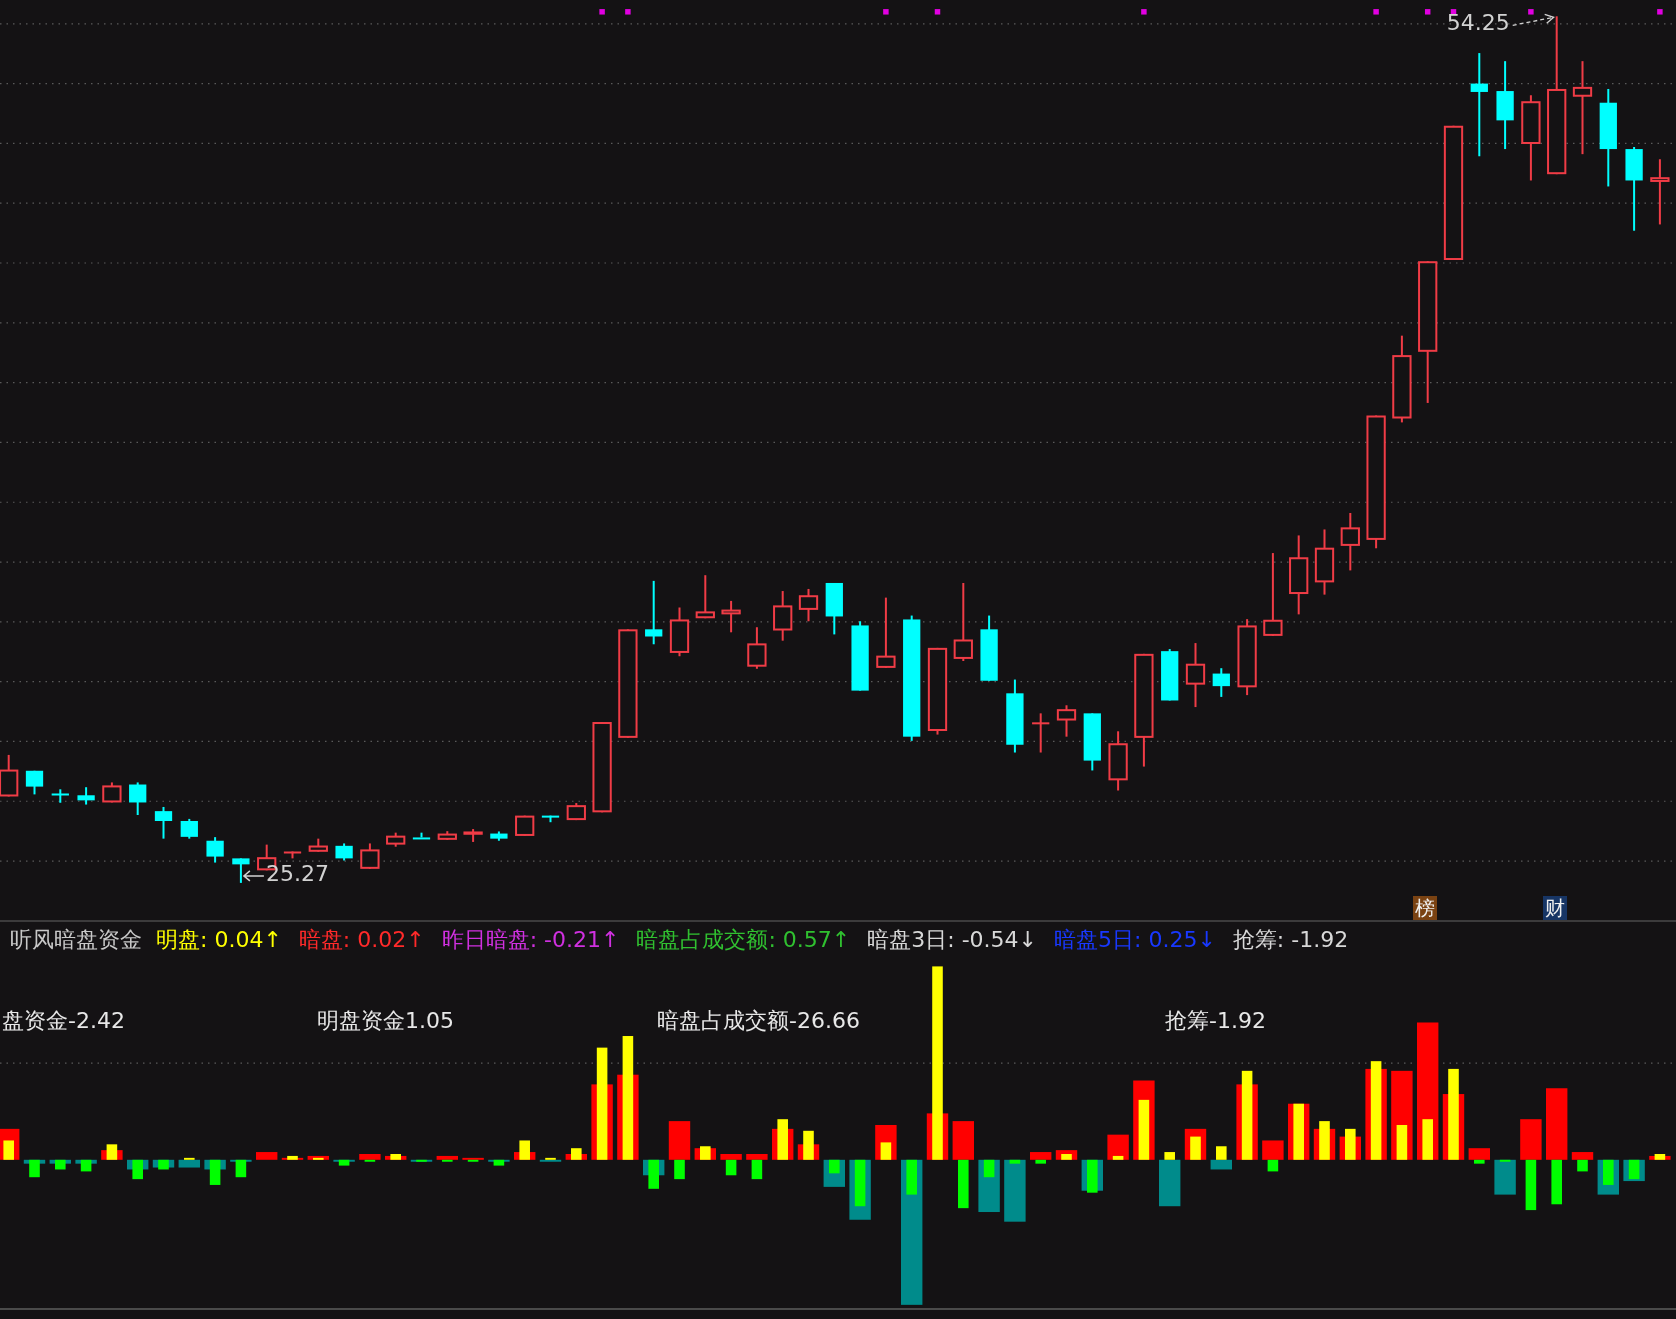  I want to click on text: 昨日暗盘: -0.21↑, so click(530, 939).